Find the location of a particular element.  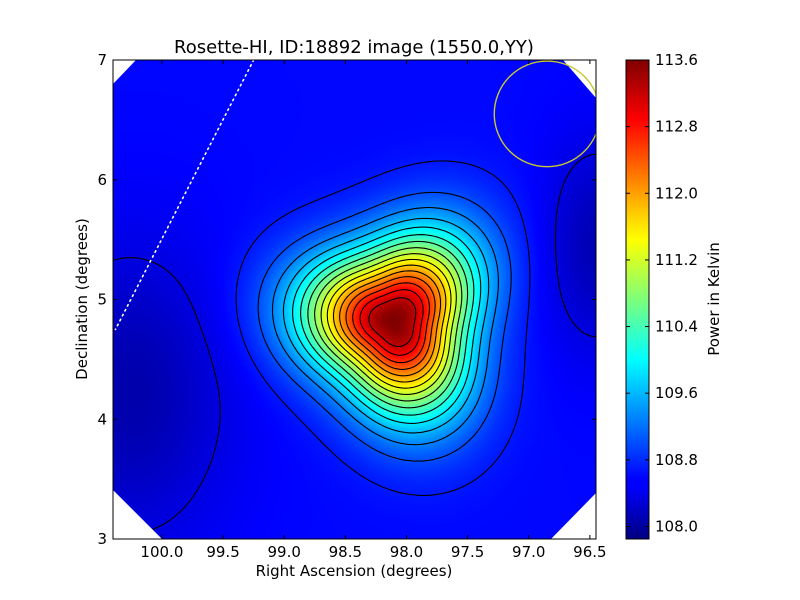

x-tick-label: 99.0 is located at coordinates (283, 552).